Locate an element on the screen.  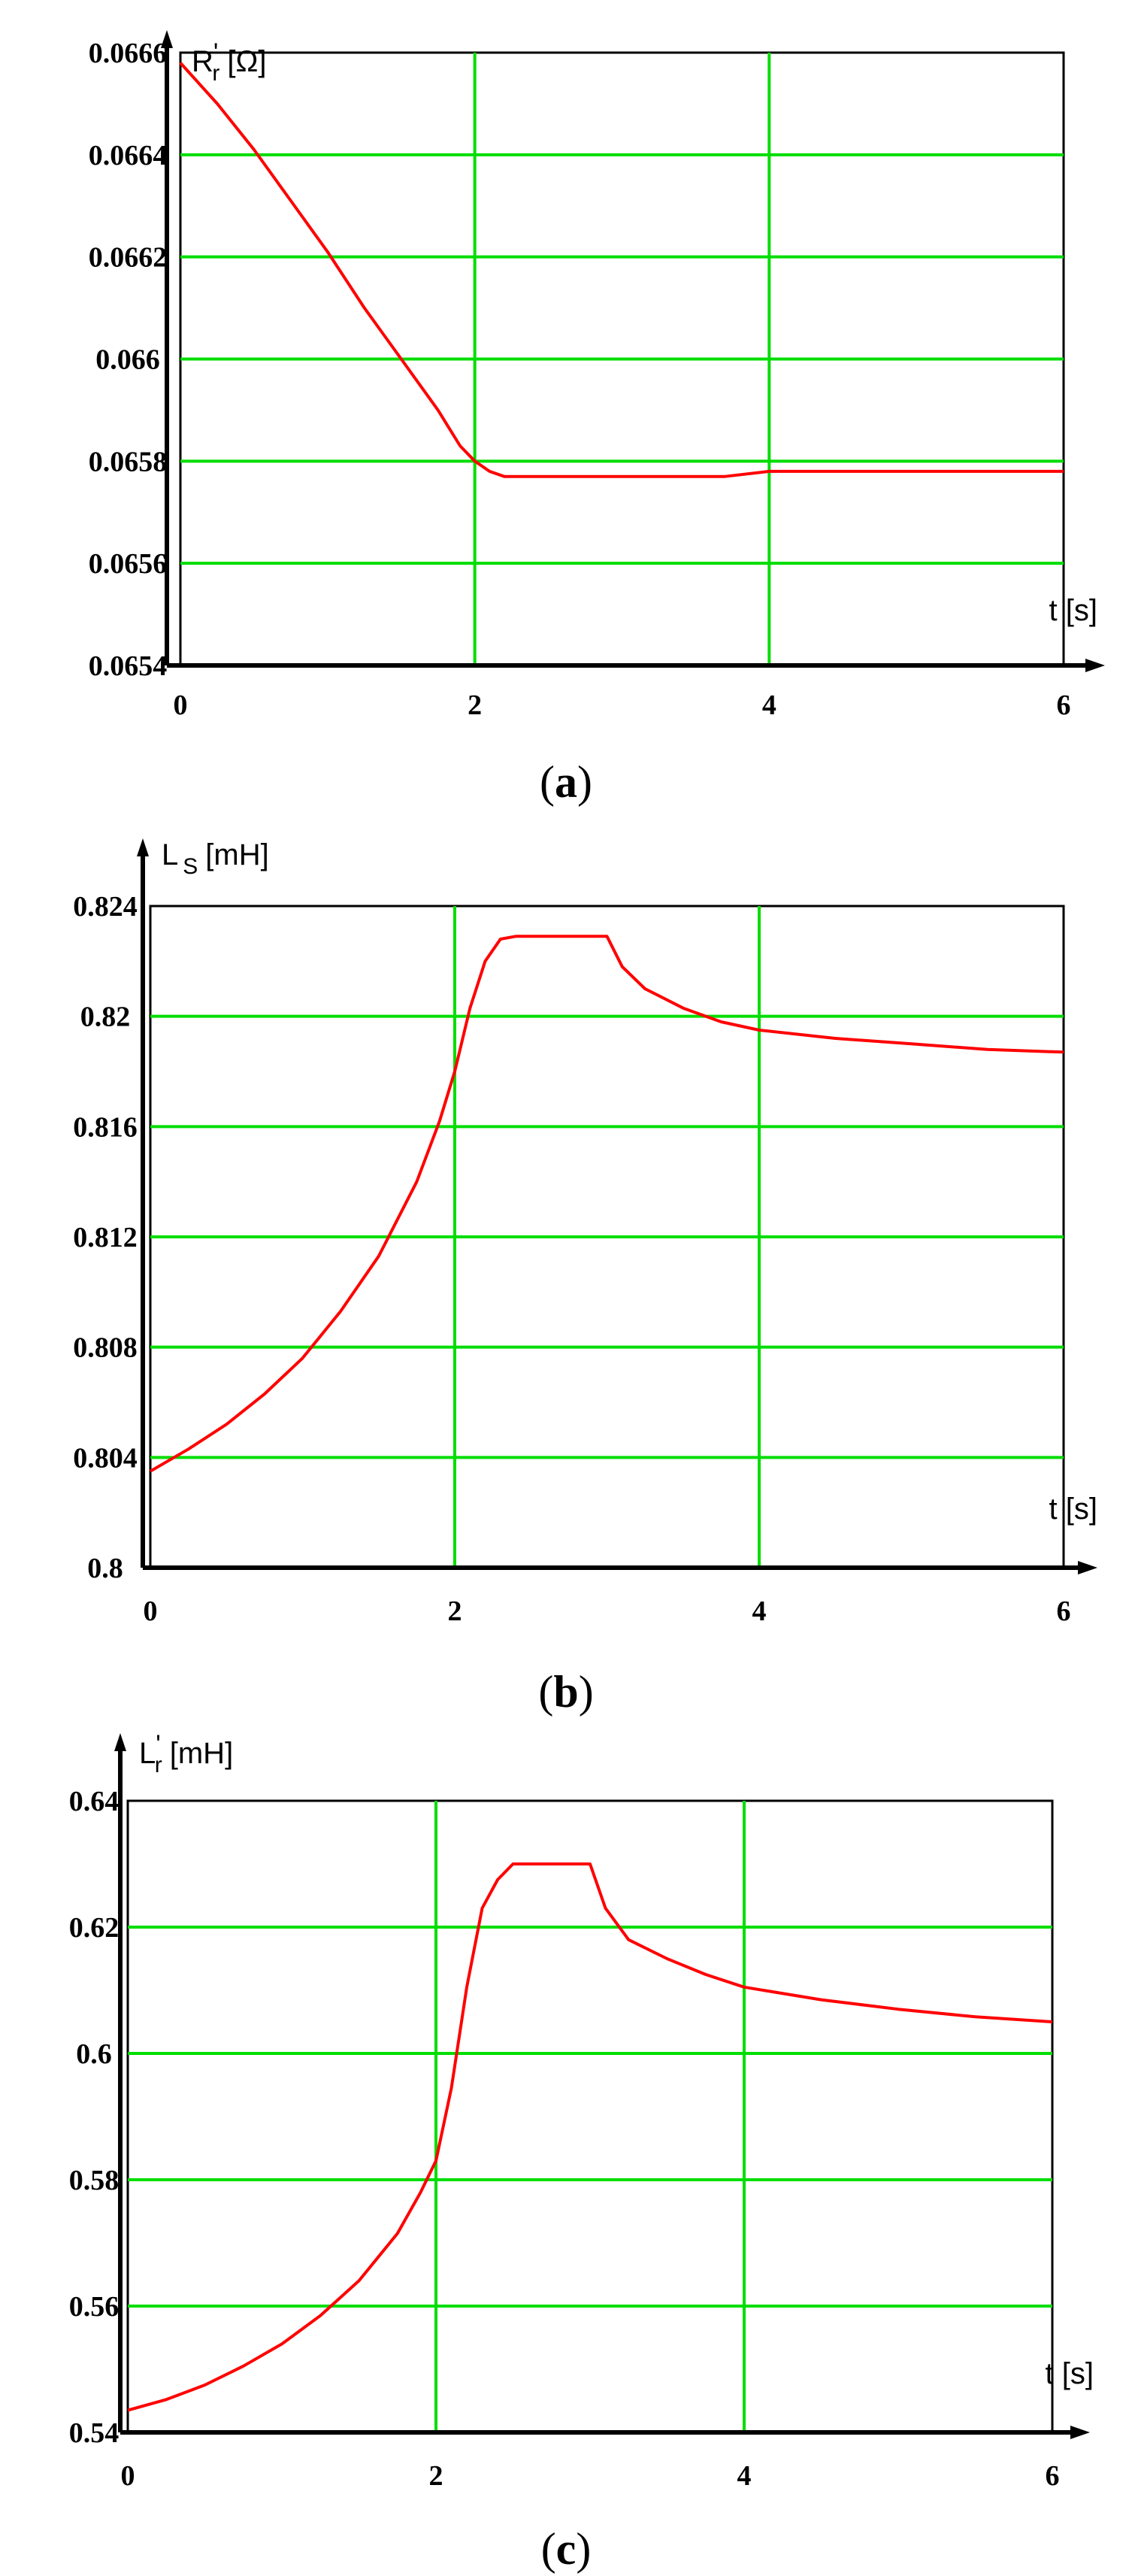
y-tick-label: 0.804 is located at coordinates (105, 1458).